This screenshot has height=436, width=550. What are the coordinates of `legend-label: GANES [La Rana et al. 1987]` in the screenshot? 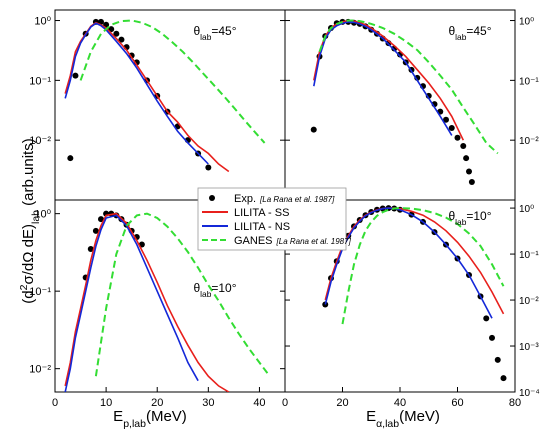 It's located at (293, 241).